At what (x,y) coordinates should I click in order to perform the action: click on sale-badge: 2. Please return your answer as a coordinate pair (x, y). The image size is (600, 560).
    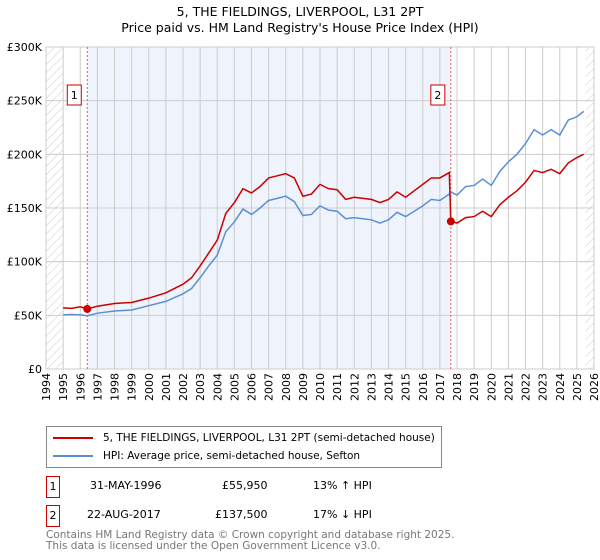
    Looking at the image, I should click on (53, 516).